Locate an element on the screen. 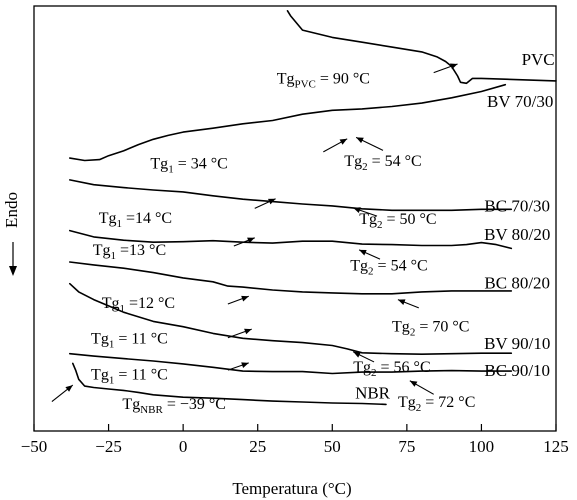 Image resolution: width=577 pixels, height=500 pixels. tg-annotation-text: Tg2 = 70 °C is located at coordinates (430, 329).